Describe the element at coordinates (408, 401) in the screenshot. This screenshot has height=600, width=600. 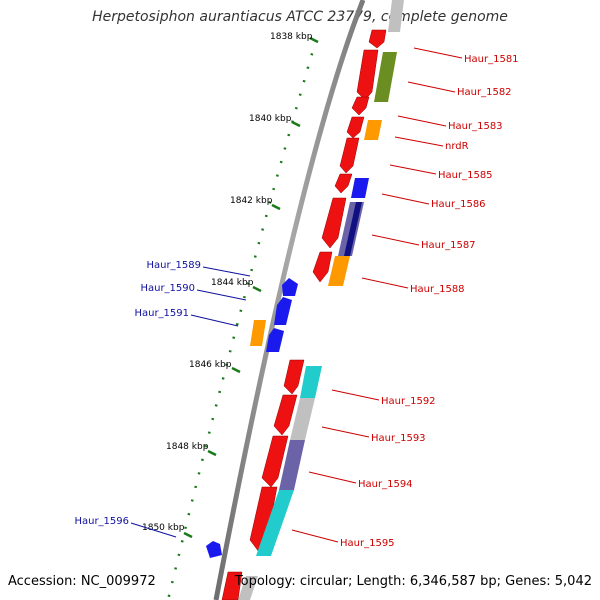
I see `gene-label-haur-1592: Haur_1592` at that location.